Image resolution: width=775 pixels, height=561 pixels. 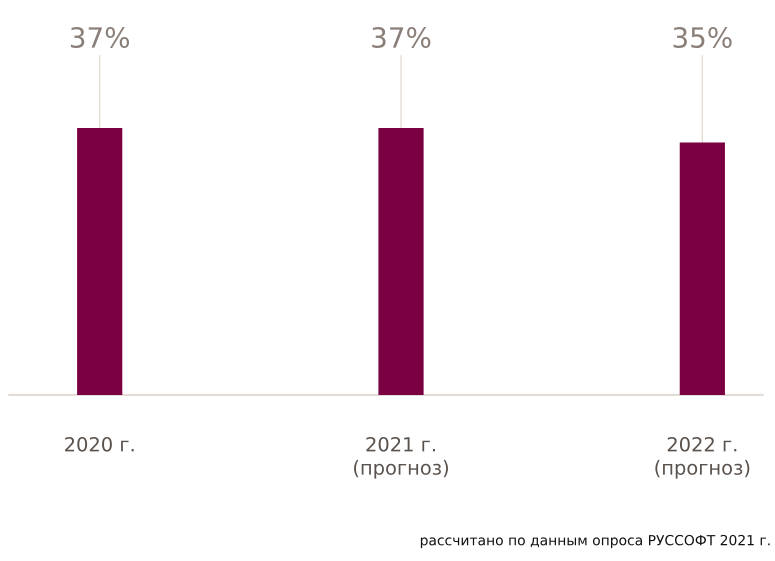 What do you see at coordinates (99, 444) in the screenshot?
I see `x-tick-label: 2020 г.` at bounding box center [99, 444].